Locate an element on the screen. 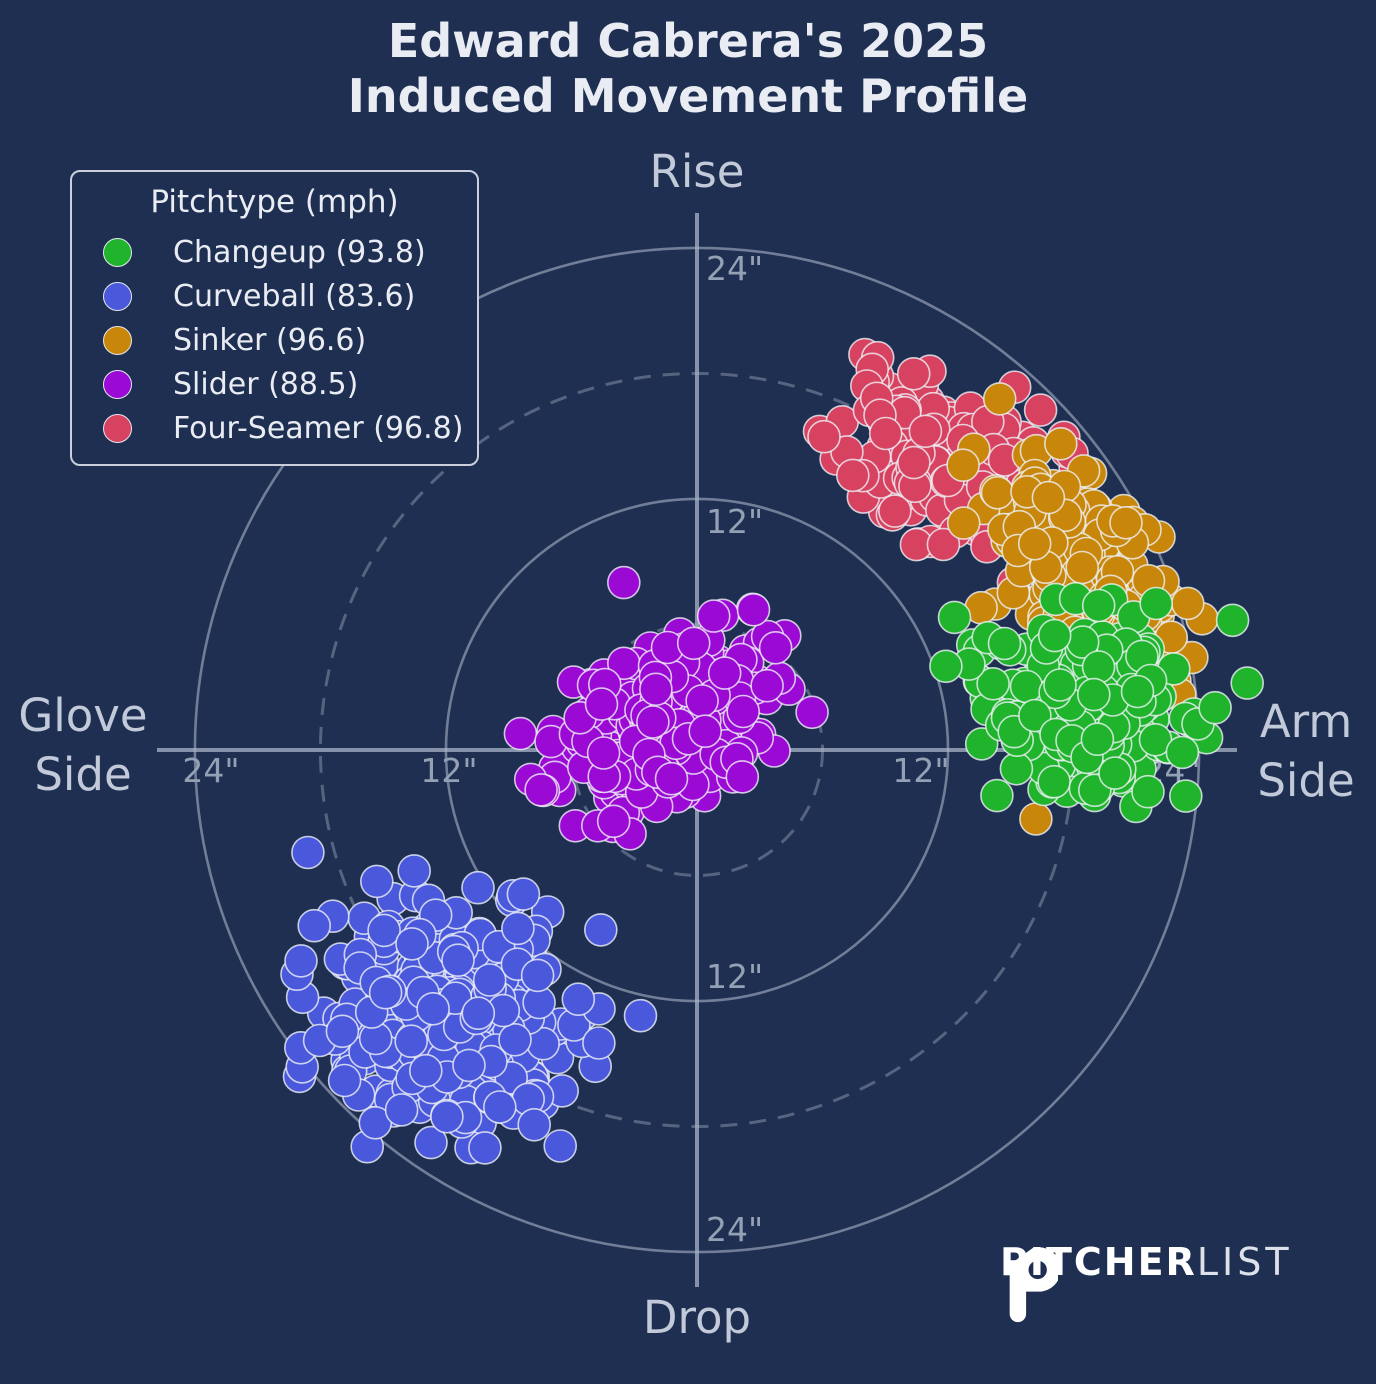 Image resolution: width=1376 pixels, height=1384 pixels. series-curveball is located at coordinates (469, 1000).